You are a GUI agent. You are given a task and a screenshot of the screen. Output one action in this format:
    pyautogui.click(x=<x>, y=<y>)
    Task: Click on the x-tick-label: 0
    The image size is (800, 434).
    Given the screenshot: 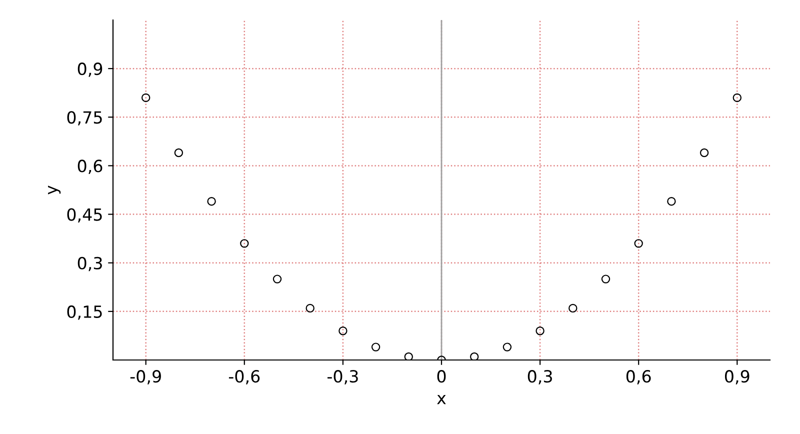 What is the action you would take?
    pyautogui.click(x=441, y=376)
    